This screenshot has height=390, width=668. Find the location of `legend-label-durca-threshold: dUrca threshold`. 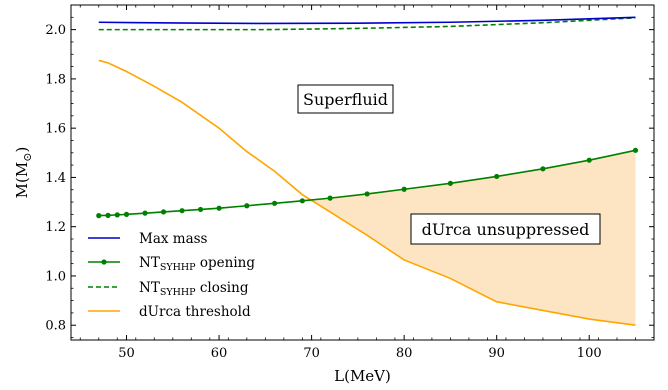

legend-label-durca-threshold: dUrca threshold is located at coordinates (195, 312).